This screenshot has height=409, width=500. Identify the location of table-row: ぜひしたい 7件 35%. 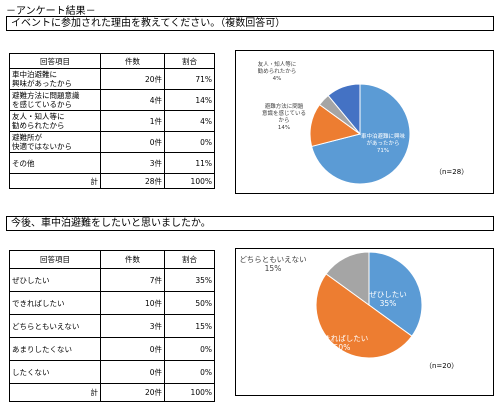
(112, 280).